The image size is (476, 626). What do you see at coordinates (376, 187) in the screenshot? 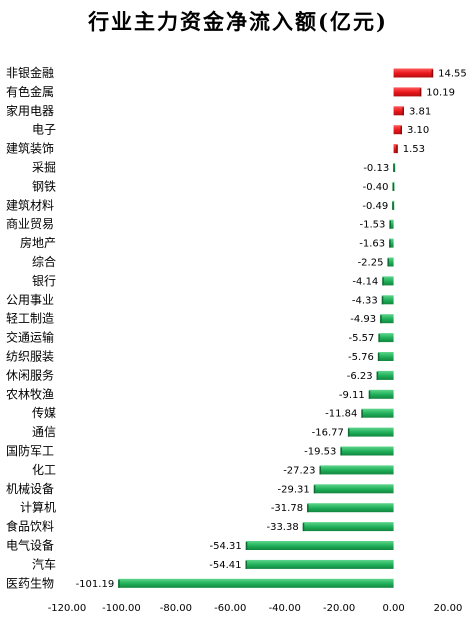
I see `value-label: -0.40` at bounding box center [376, 187].